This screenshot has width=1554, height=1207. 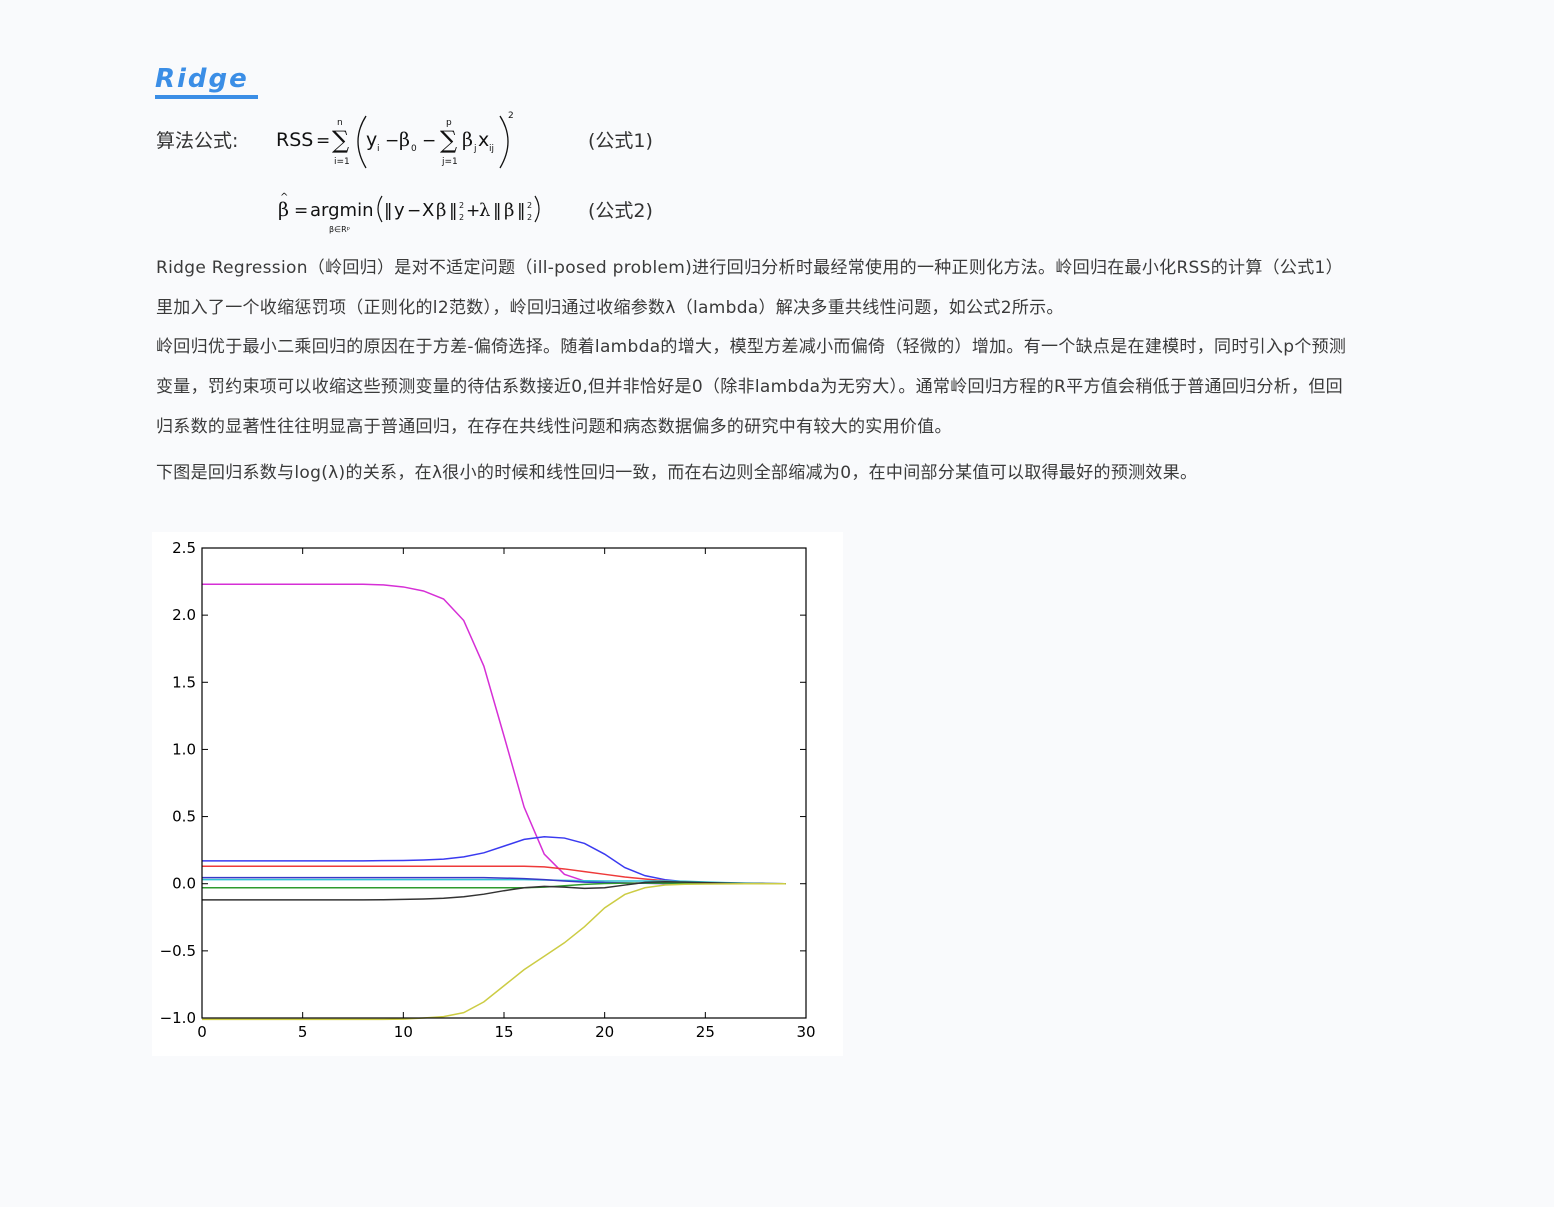 I want to click on title-underline, so click(x=206, y=97).